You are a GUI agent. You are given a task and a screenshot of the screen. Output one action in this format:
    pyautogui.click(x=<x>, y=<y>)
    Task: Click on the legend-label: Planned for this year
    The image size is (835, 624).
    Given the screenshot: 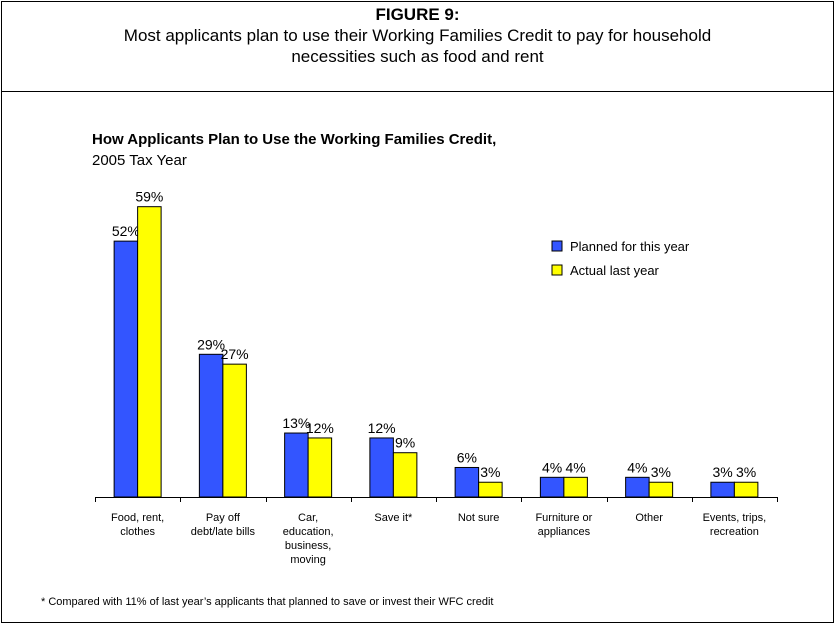 What is the action you would take?
    pyautogui.click(x=630, y=246)
    